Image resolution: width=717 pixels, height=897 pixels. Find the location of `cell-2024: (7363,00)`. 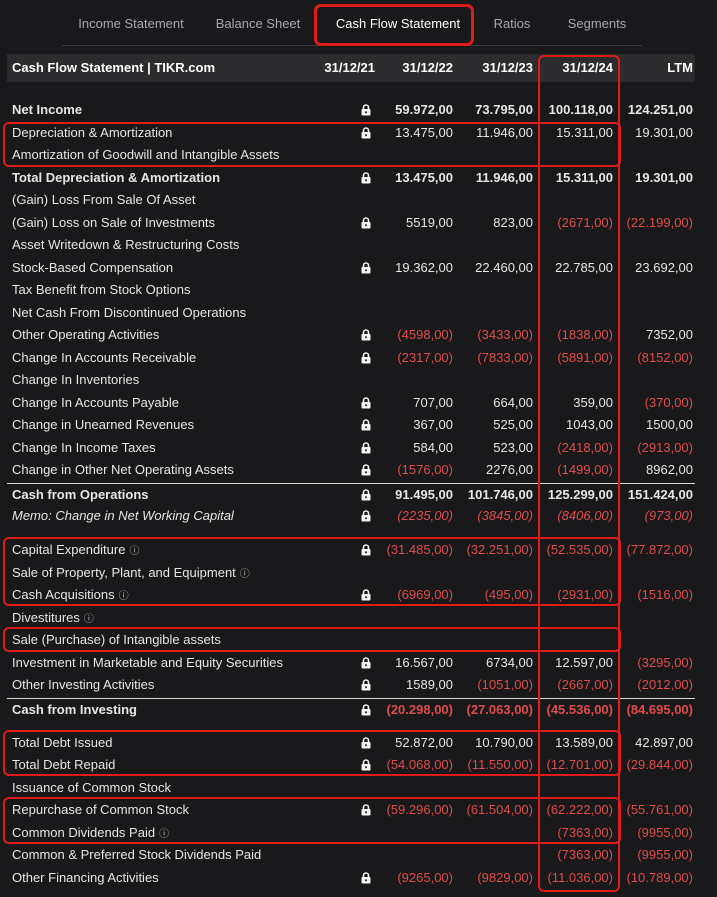

cell-2024: (7363,00) is located at coordinates (585, 832).